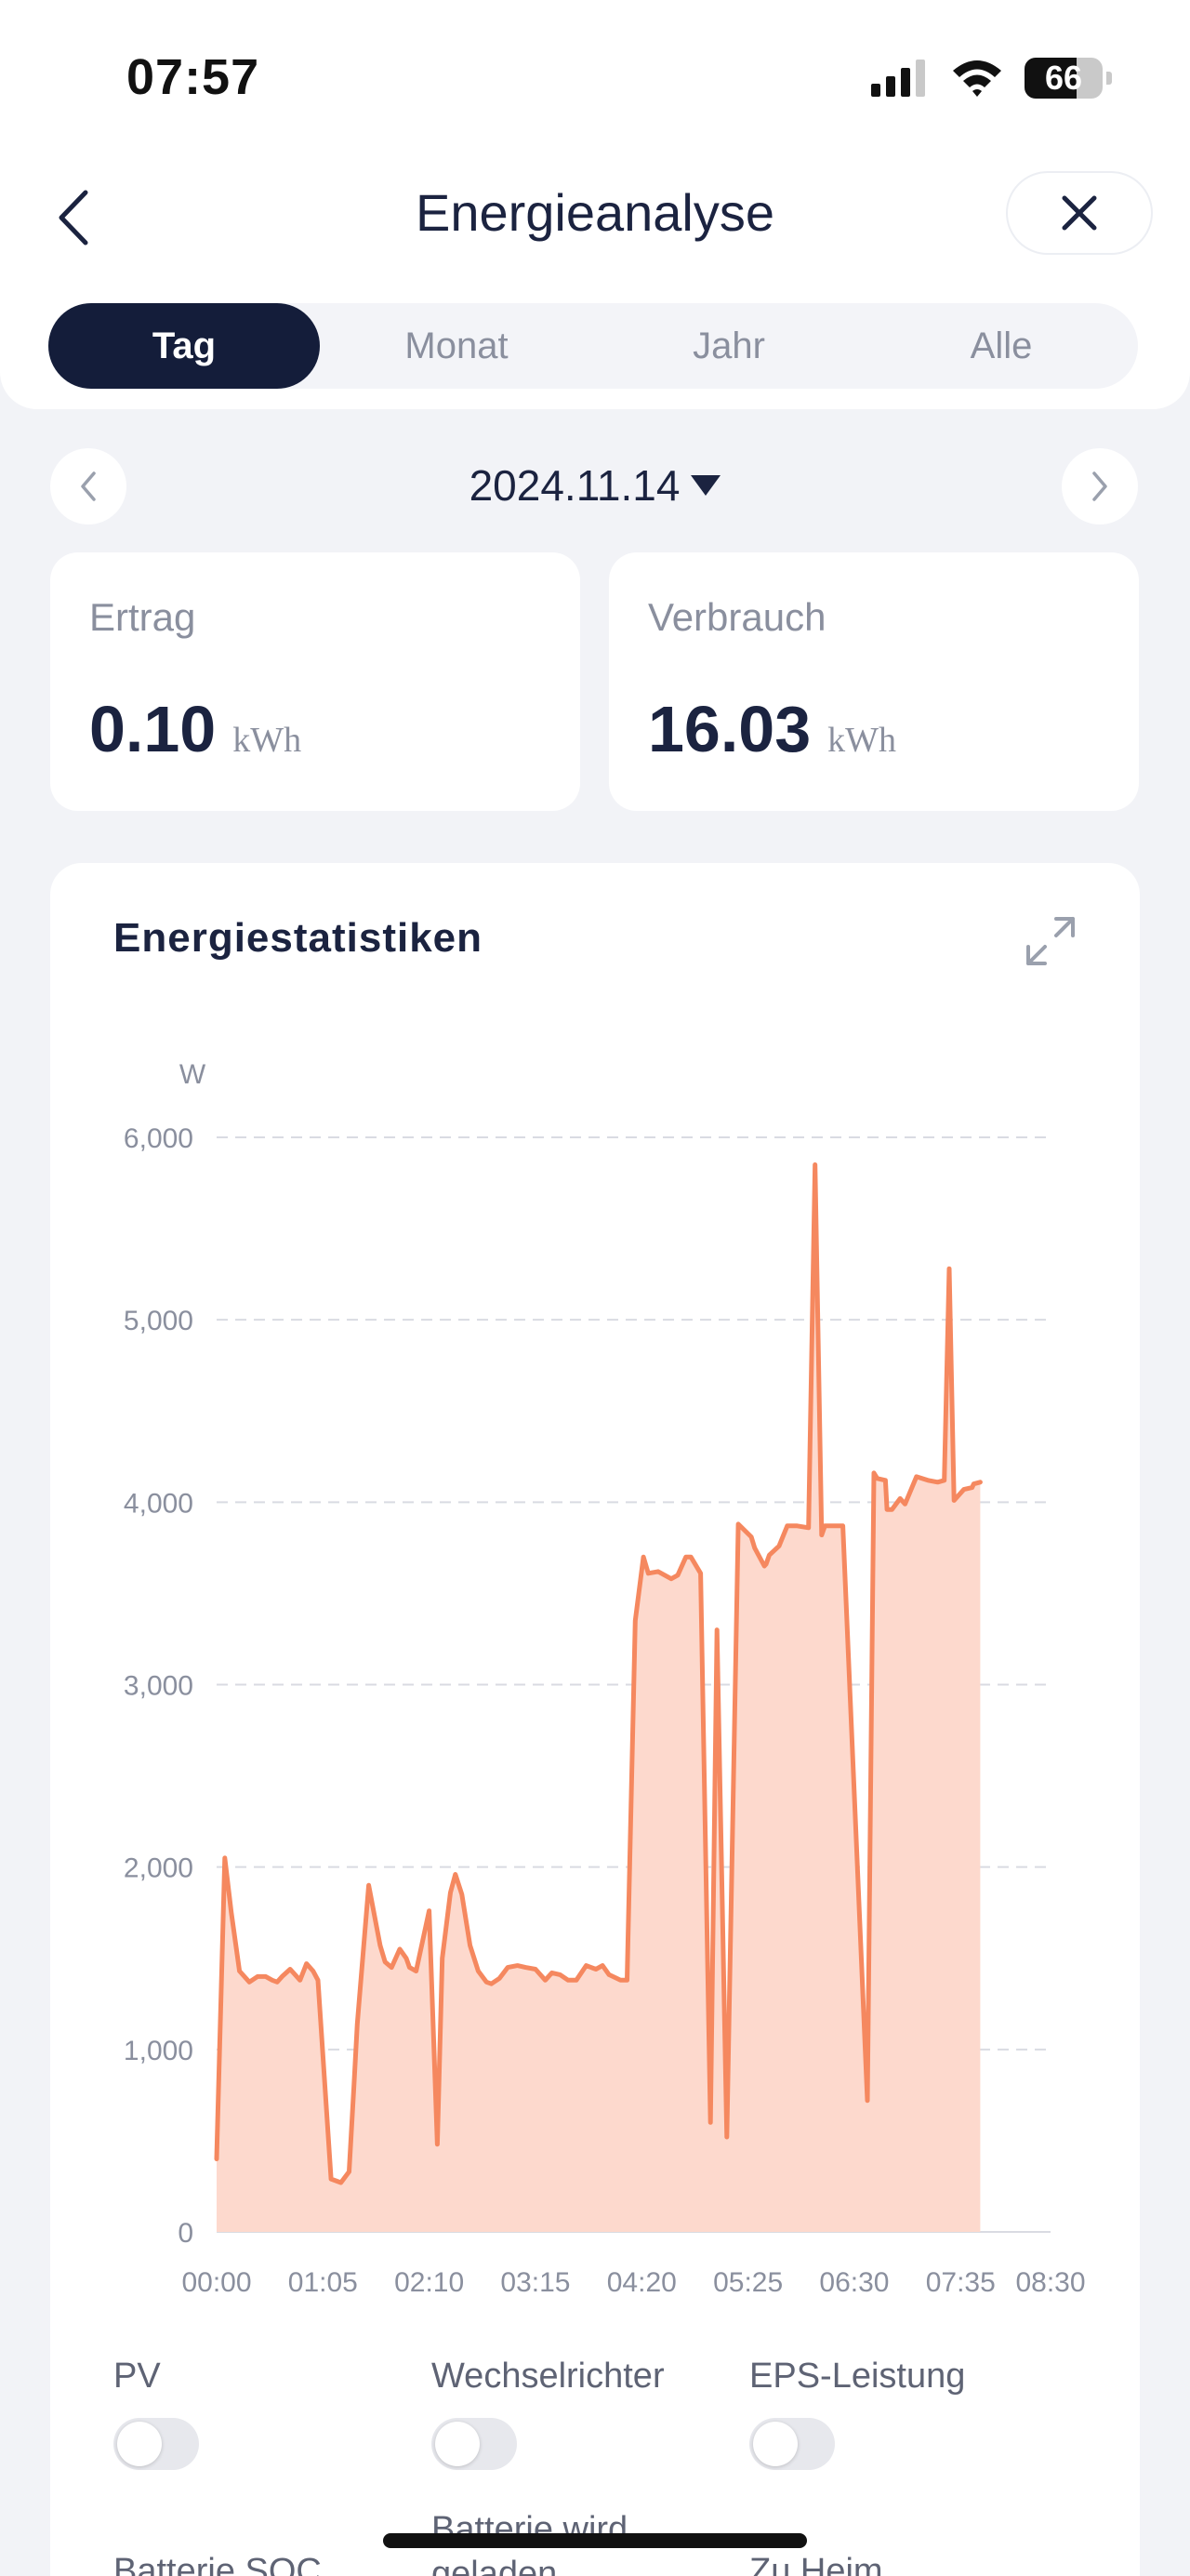 Image resolution: width=1190 pixels, height=2576 pixels. I want to click on expand-chart-button, so click(1050, 941).